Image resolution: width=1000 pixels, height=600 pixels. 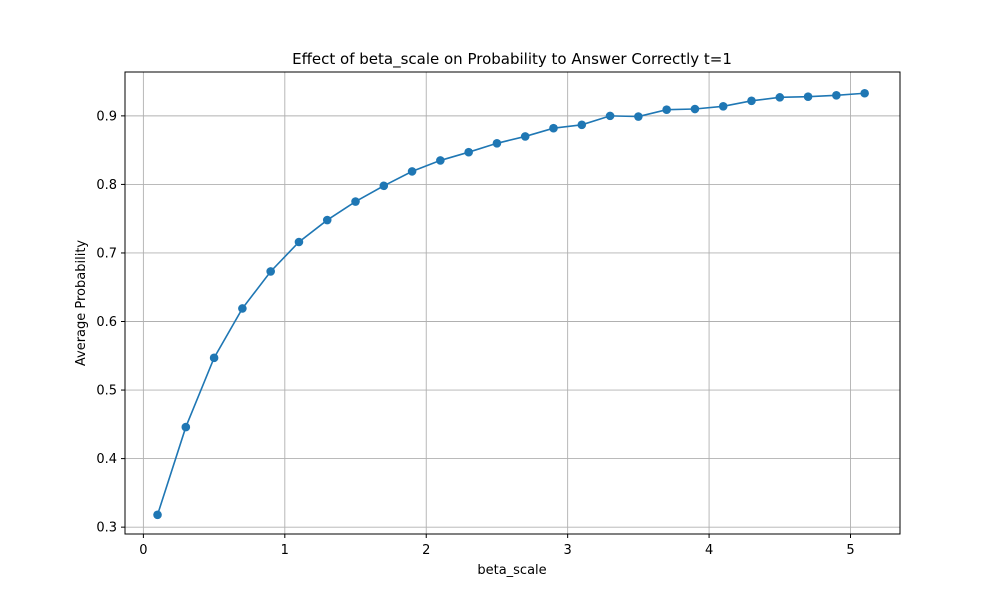 What do you see at coordinates (426, 550) in the screenshot?
I see `x-tick-label: 2` at bounding box center [426, 550].